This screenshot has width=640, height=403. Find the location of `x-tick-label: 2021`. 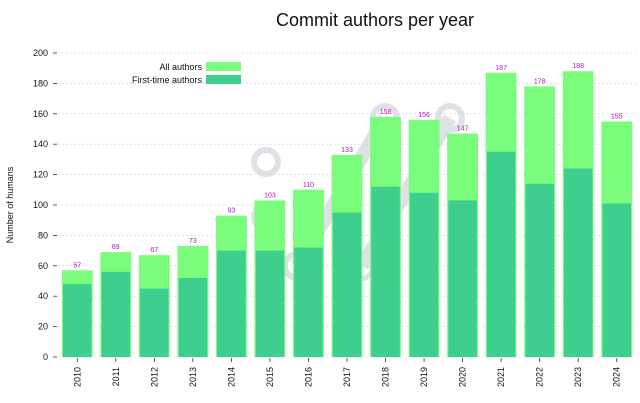

x-tick-label: 2021 is located at coordinates (501, 377).